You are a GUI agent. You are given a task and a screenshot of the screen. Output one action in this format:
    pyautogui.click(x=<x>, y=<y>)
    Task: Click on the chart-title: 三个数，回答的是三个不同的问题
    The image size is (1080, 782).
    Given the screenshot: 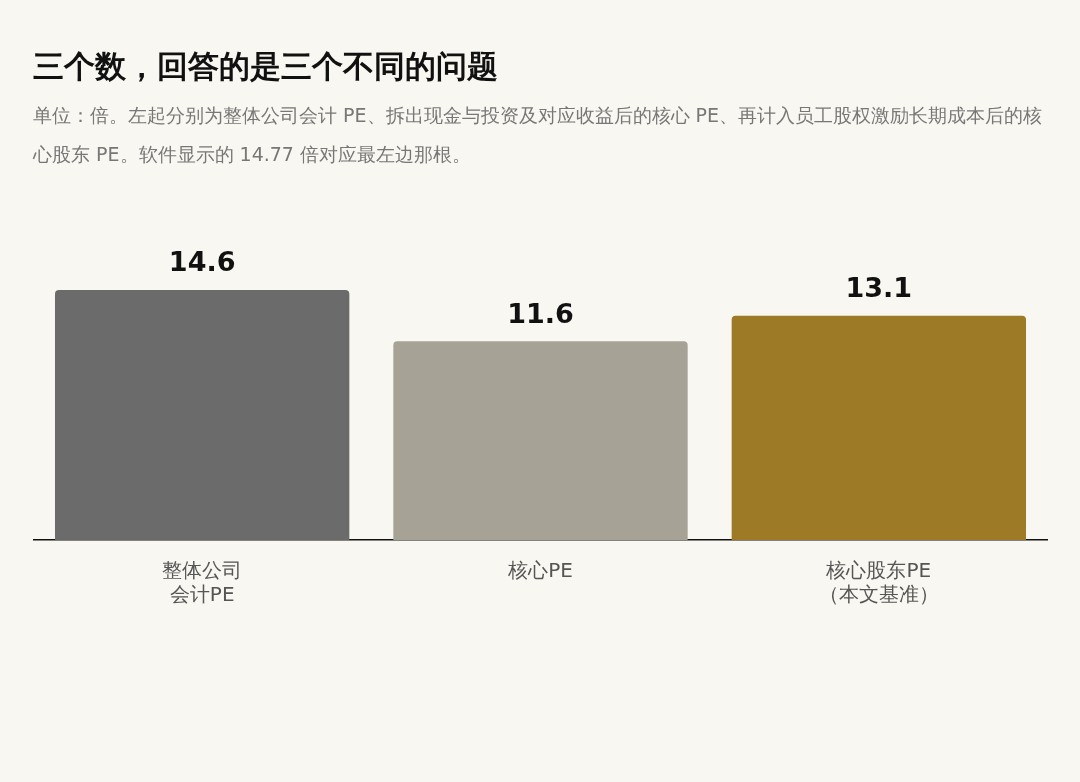 What is the action you would take?
    pyautogui.click(x=265, y=66)
    